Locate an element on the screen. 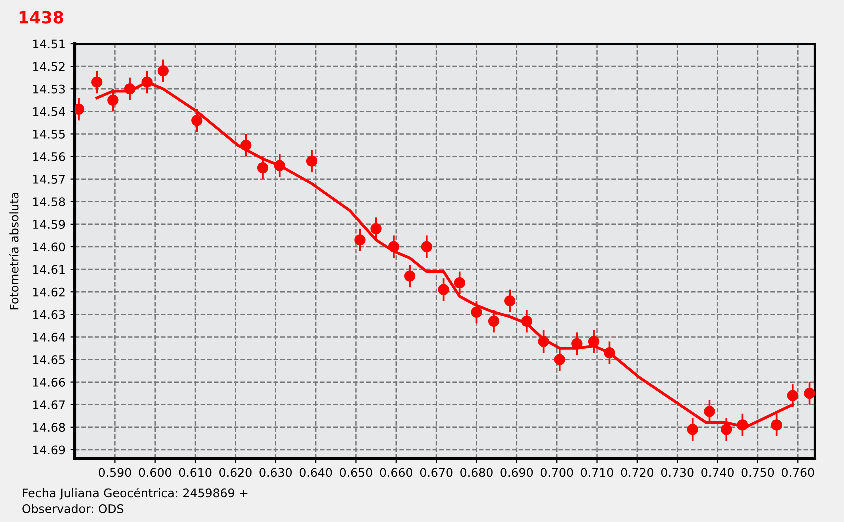 Image resolution: width=844 pixels, height=522 pixels. x-tick-label: 0.640 is located at coordinates (316, 473).